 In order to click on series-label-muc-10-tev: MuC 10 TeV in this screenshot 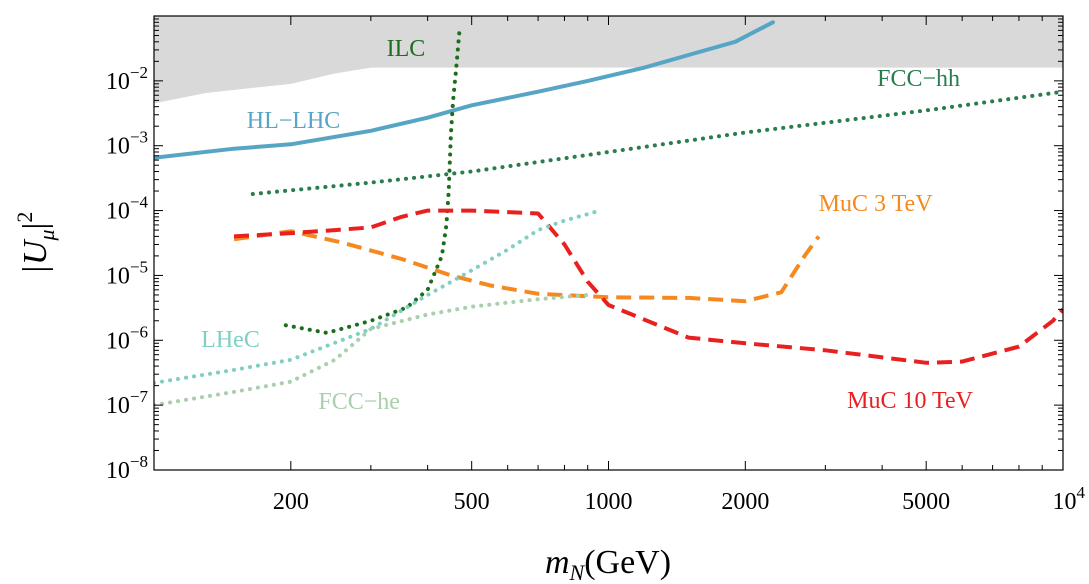, I will do `click(910, 401)`.